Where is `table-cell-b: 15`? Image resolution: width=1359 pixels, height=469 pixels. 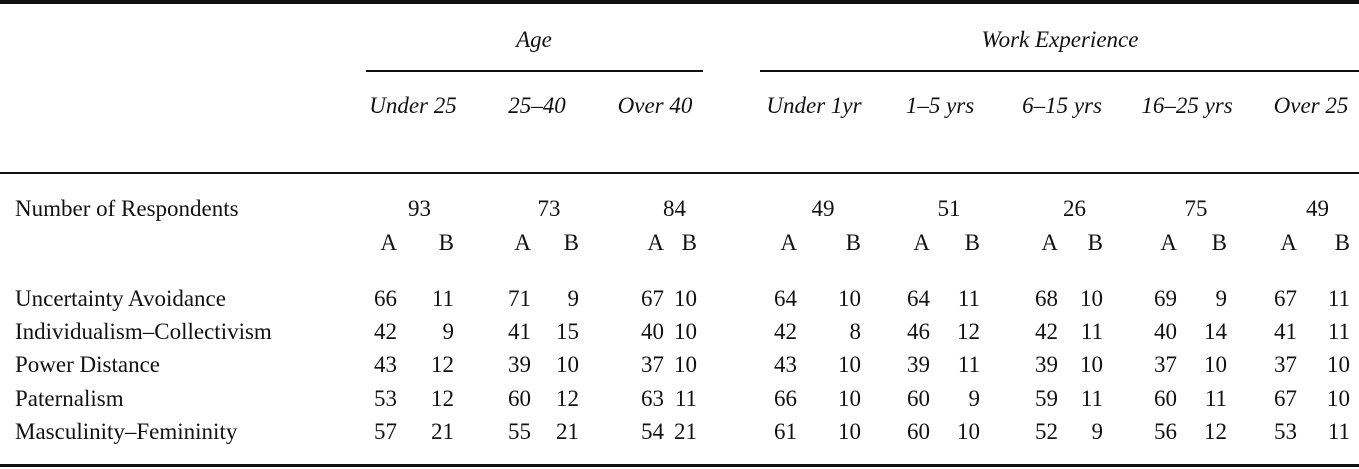
table-cell-b: 15 is located at coordinates (567, 331).